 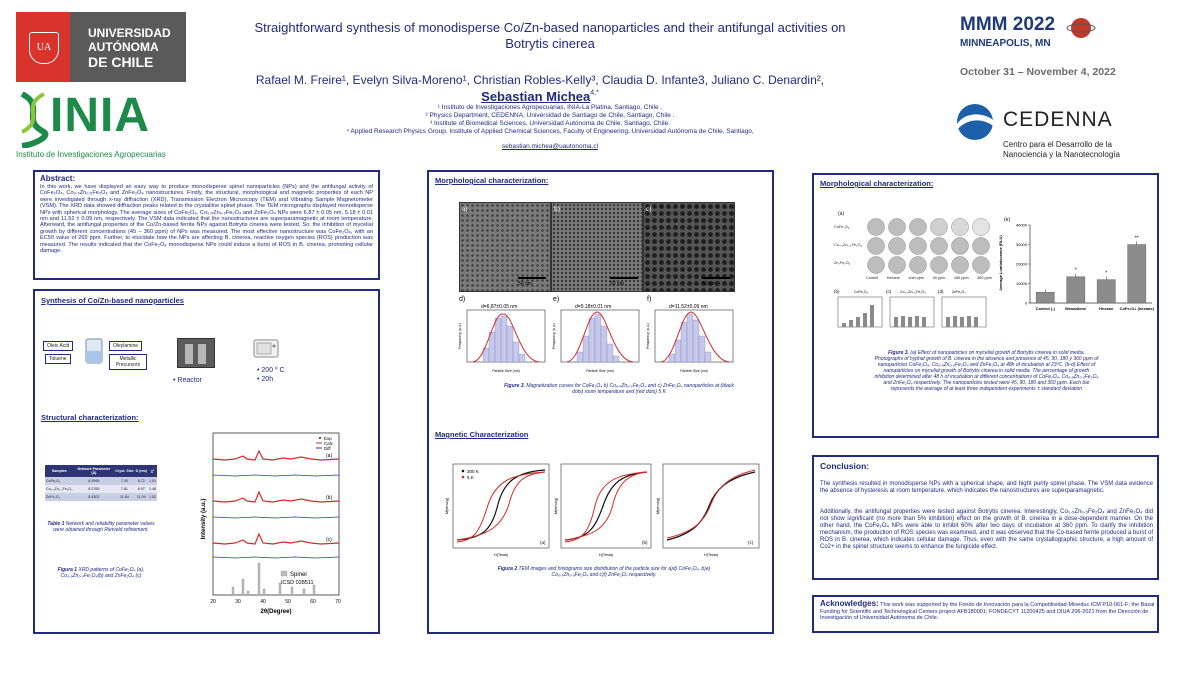 I want to click on plate-col-label: 90 ppm, so click(x=939, y=278).